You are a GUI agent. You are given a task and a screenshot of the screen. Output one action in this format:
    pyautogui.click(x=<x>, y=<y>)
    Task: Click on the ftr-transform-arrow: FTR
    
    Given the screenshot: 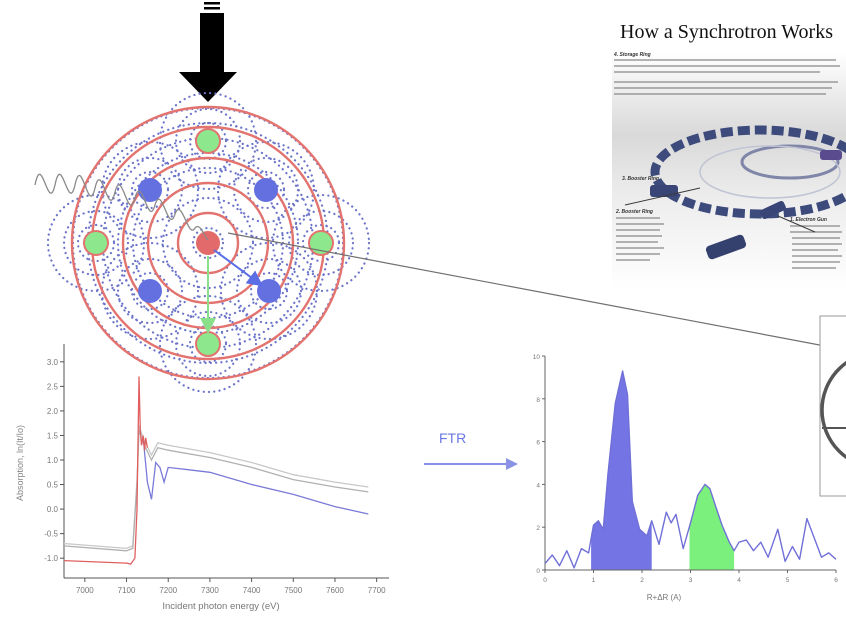 What is the action you would take?
    pyautogui.click(x=471, y=450)
    